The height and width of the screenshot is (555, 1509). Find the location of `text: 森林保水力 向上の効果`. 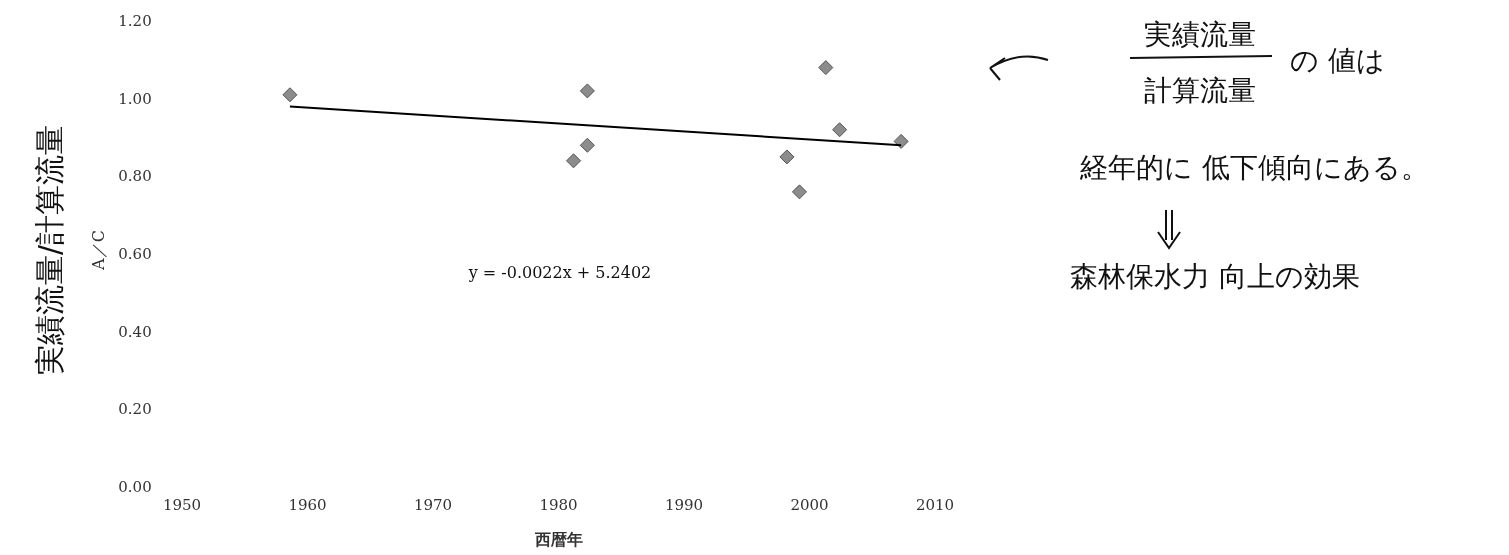

text: 森林保水力 向上の効果 is located at coordinates (1215, 276).